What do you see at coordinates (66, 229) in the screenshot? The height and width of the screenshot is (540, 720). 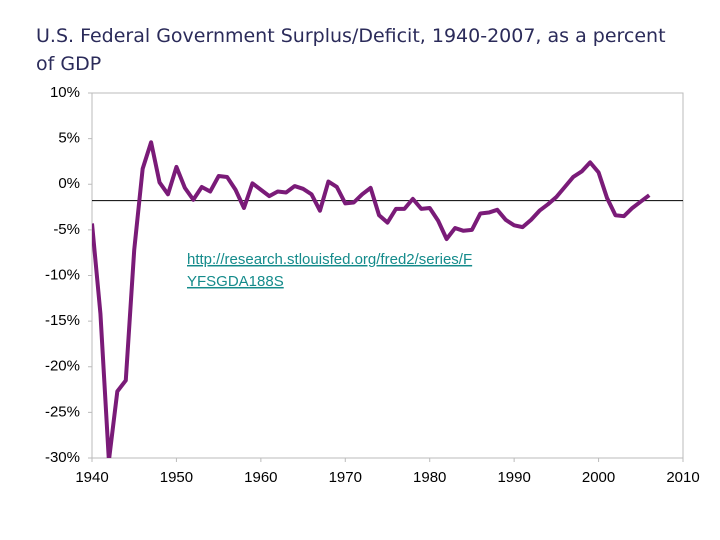 I see `y-tick-label: -5%` at bounding box center [66, 229].